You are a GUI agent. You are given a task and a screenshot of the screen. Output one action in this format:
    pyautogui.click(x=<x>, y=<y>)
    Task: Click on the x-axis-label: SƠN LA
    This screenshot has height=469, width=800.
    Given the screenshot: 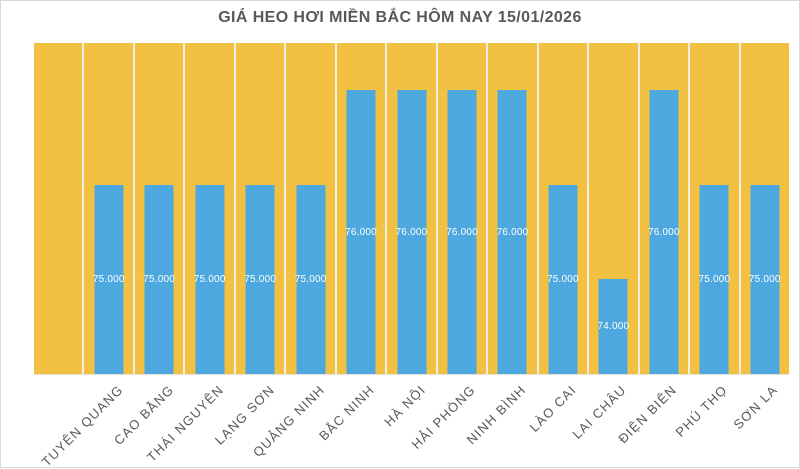 What is the action you would take?
    pyautogui.click(x=755, y=407)
    